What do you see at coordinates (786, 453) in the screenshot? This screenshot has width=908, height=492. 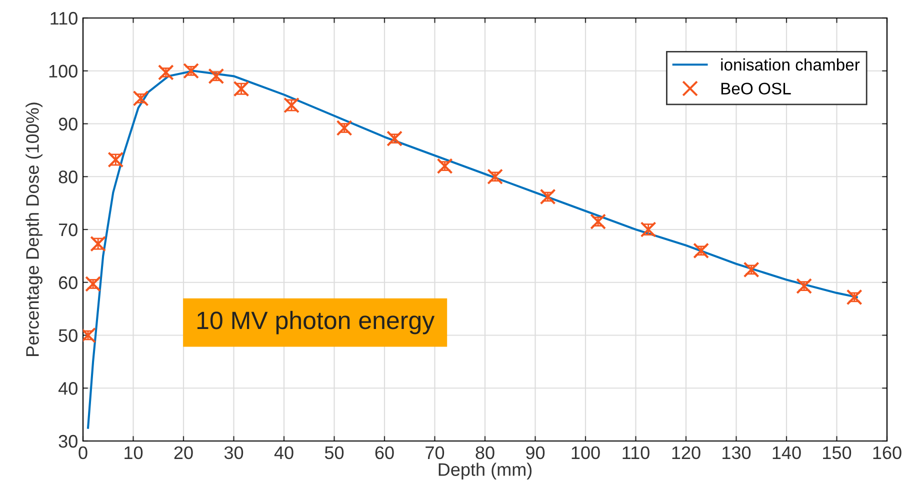 I see `x-tick-label: 140` at bounding box center [786, 453].